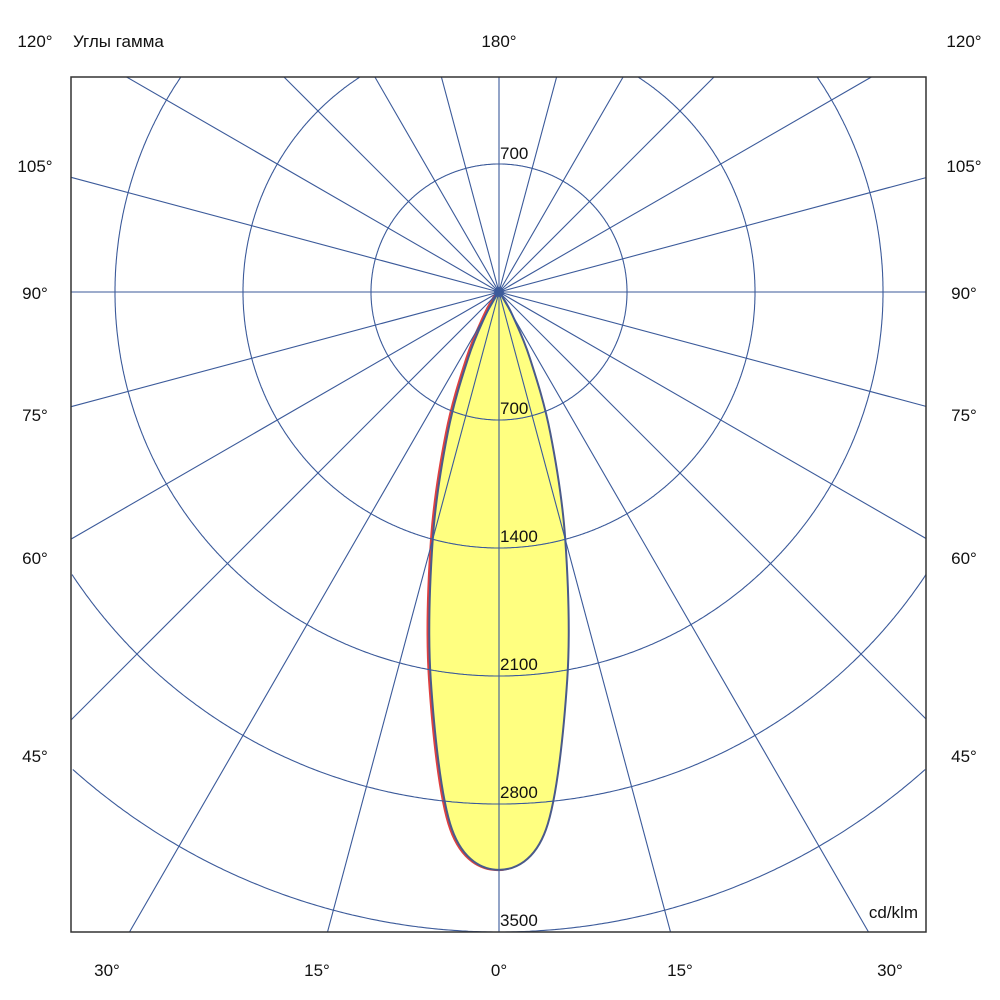 The image size is (1000, 1000). What do you see at coordinates (964, 558) in the screenshot?
I see `angle-label-right: 60°` at bounding box center [964, 558].